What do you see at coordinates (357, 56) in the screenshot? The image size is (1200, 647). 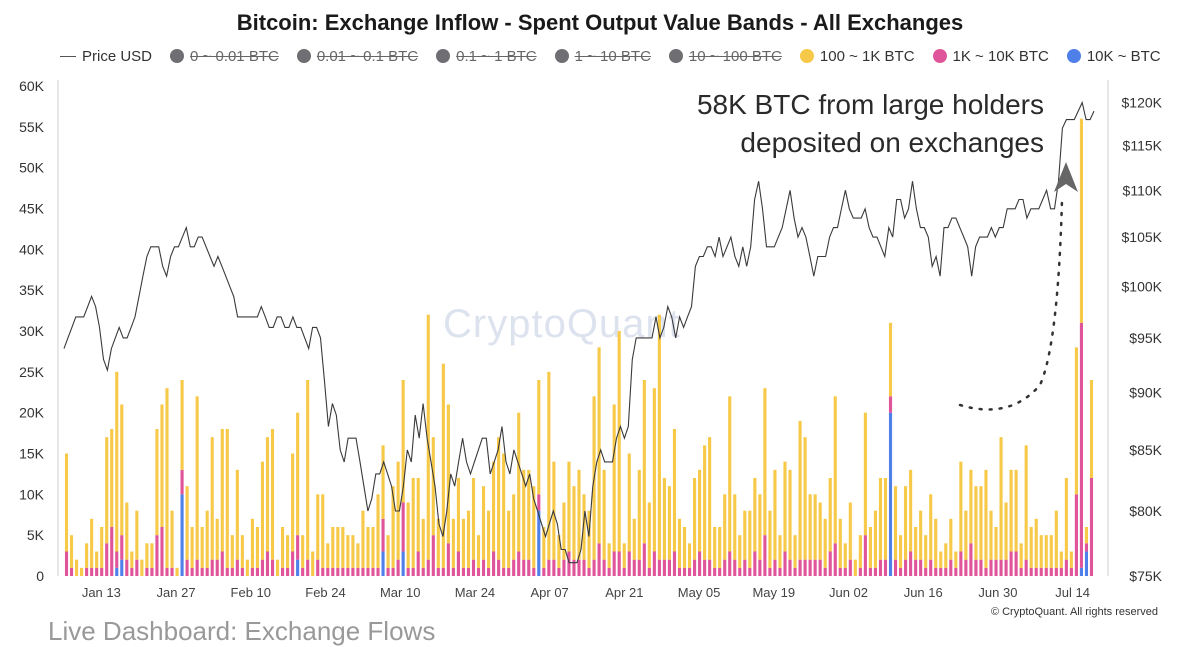 I see `legend-item-2: 0.01 ~ 0.1 BTC` at bounding box center [357, 56].